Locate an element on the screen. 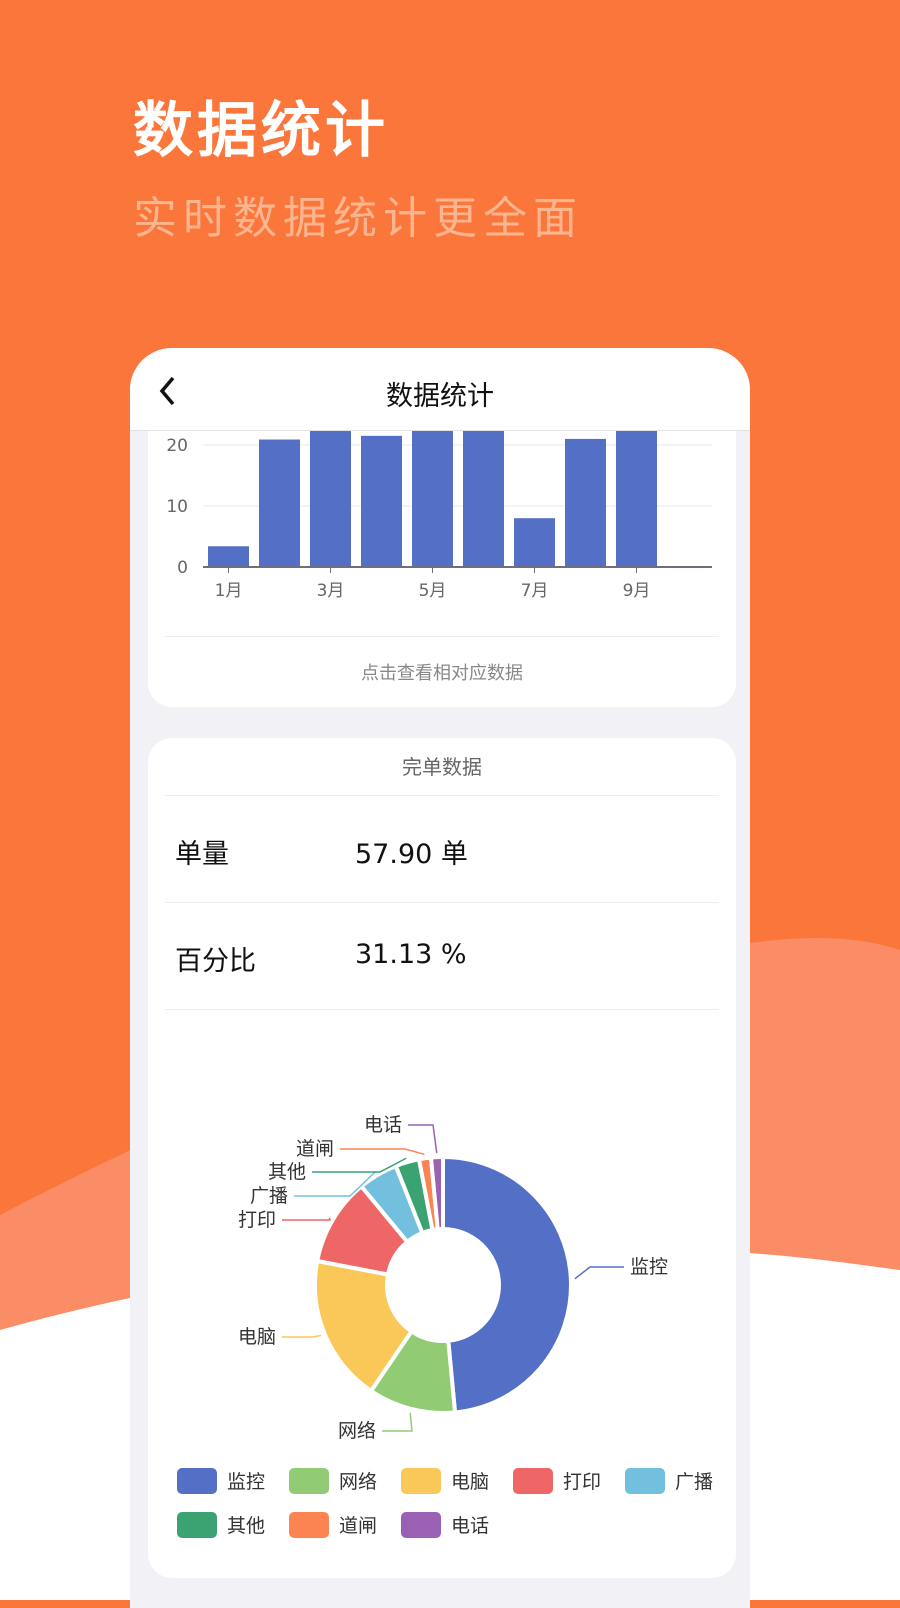 Image resolution: width=900 pixels, height=1608 pixels. banner-title: 数据统计 is located at coordinates (261, 131).